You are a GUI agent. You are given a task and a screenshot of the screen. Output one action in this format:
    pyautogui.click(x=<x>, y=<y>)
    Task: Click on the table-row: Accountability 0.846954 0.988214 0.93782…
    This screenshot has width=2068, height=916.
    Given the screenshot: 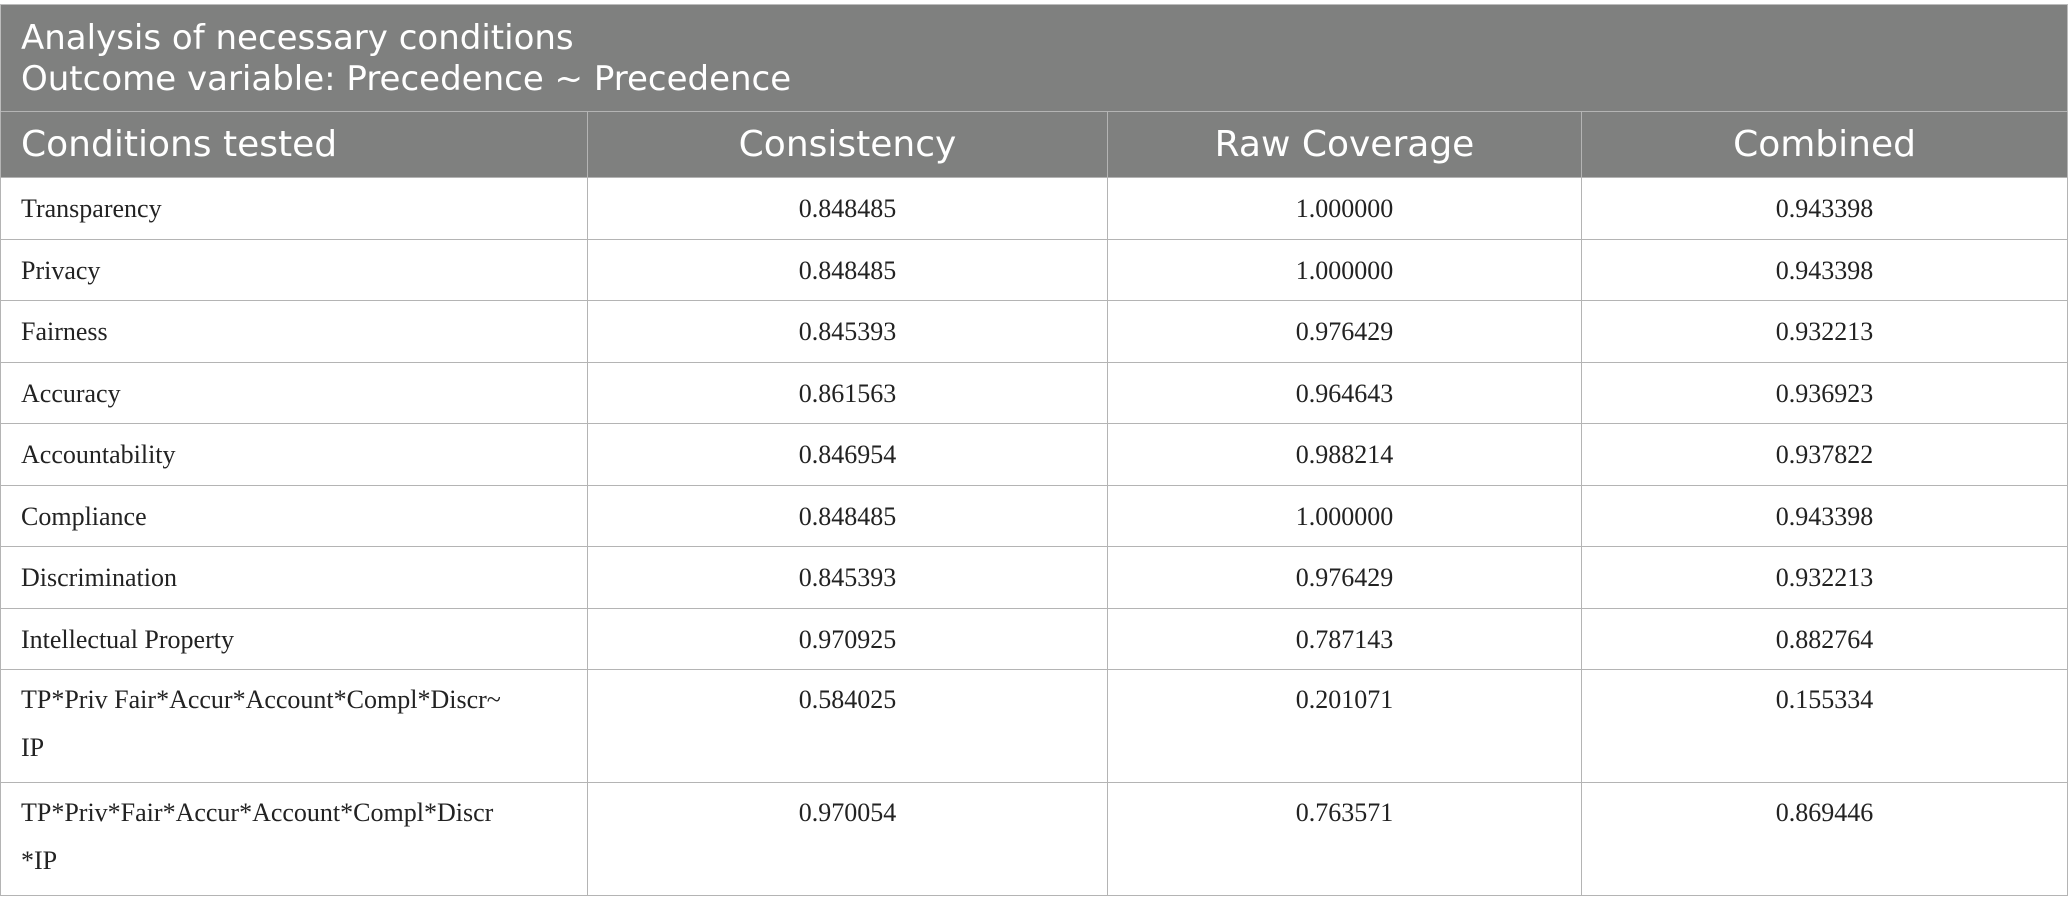 What is the action you would take?
    pyautogui.click(x=1034, y=454)
    